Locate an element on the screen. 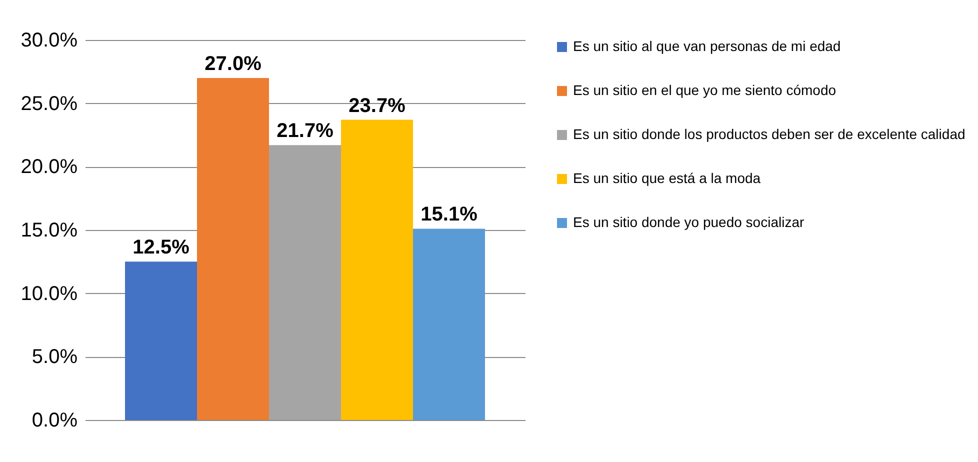 Image resolution: width=978 pixels, height=462 pixels. data-label: 21.7% is located at coordinates (305, 131).